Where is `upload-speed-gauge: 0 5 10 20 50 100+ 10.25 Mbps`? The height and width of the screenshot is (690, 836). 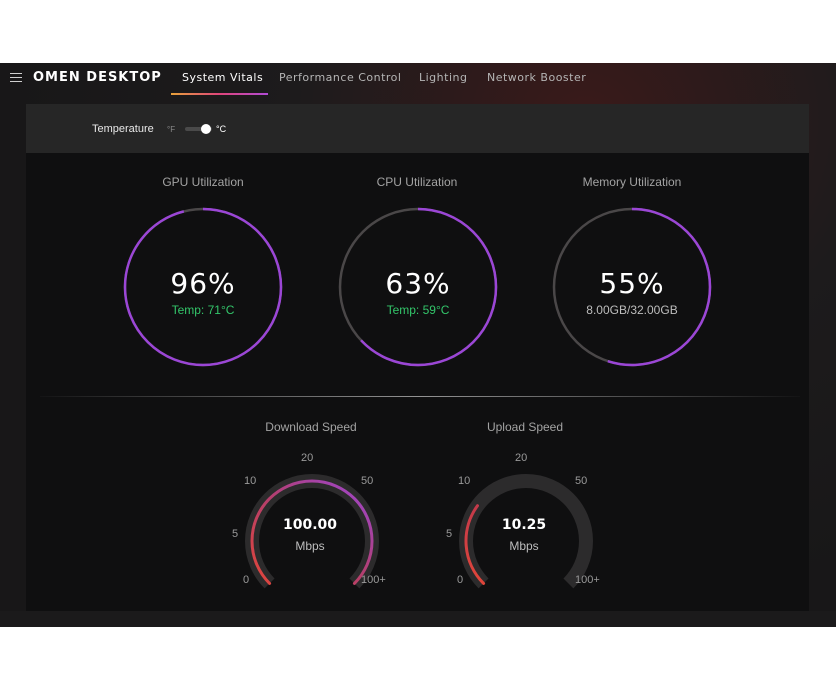 upload-speed-gauge: 0 5 10 20 50 100+ 10.25 Mbps is located at coordinates (526, 519).